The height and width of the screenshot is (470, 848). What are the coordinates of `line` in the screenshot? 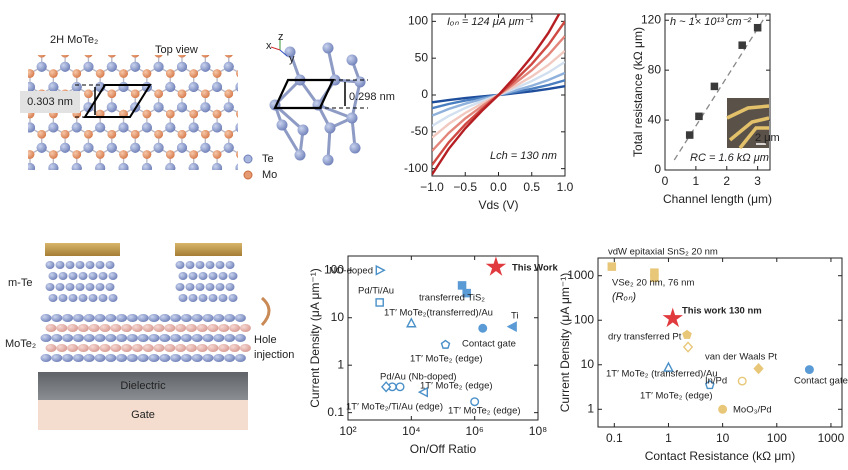 It's located at (496, 95).